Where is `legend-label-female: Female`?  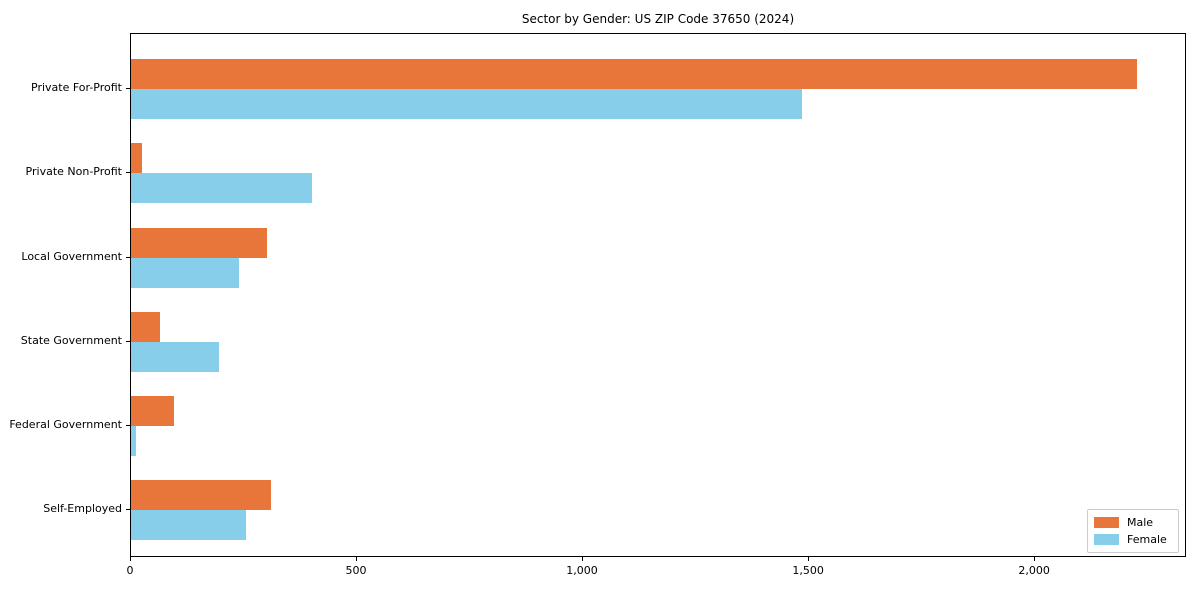 legend-label-female: Female is located at coordinates (1147, 539).